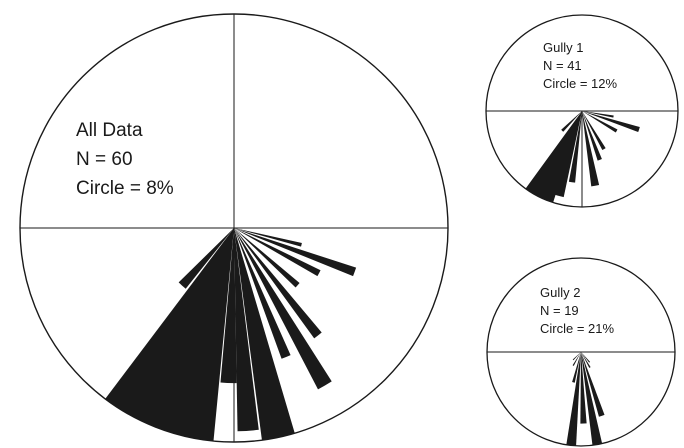 The width and height of the screenshot is (684, 448). I want to click on rose-all-data-circle-scale: Circle = 8%, so click(125, 188).